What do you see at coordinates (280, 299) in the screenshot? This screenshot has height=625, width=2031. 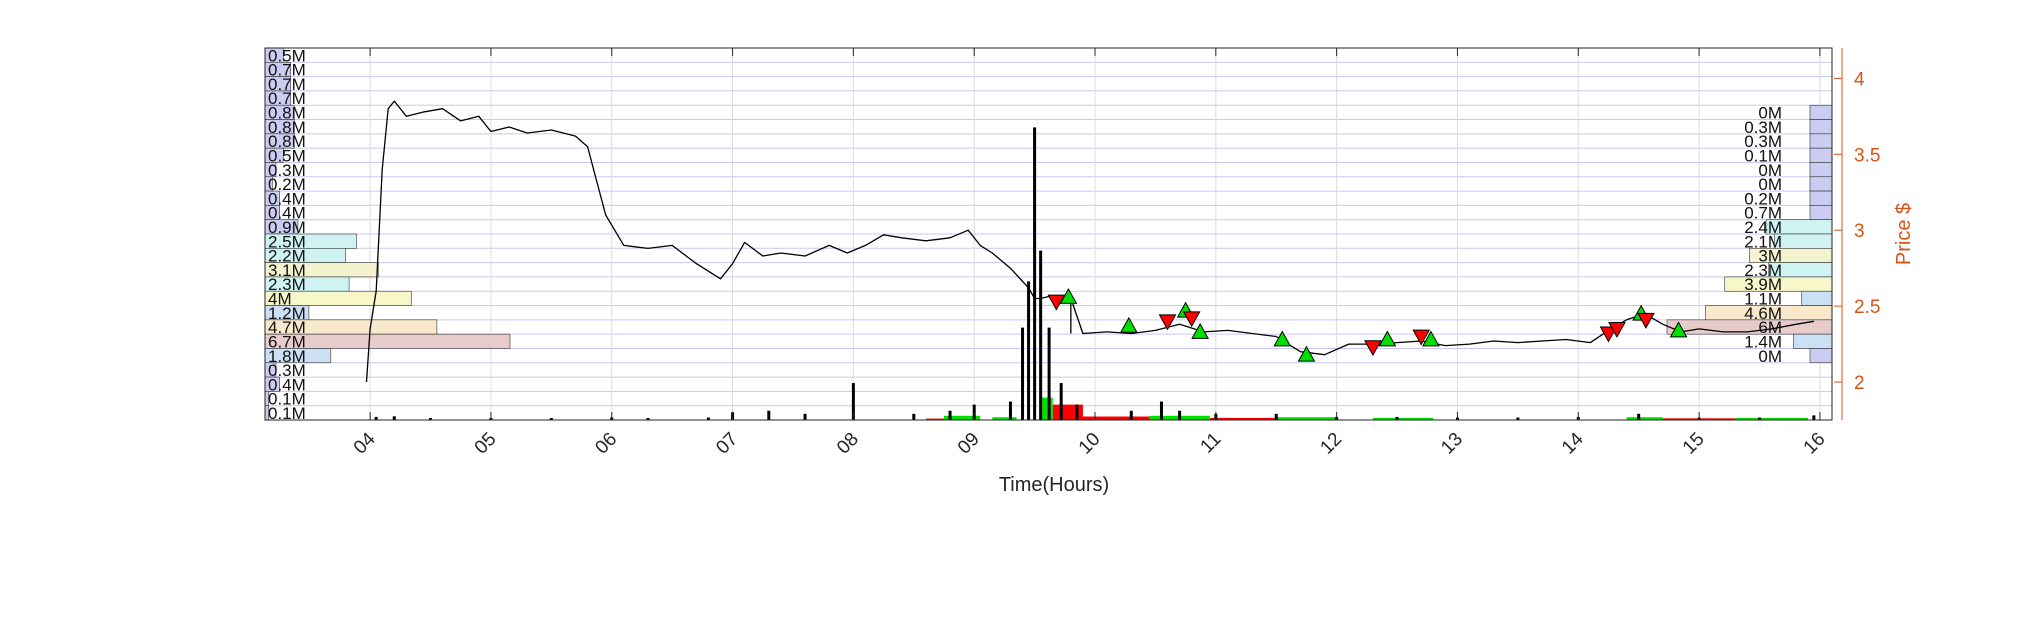 I see `left-profile-label: 4M` at bounding box center [280, 299].